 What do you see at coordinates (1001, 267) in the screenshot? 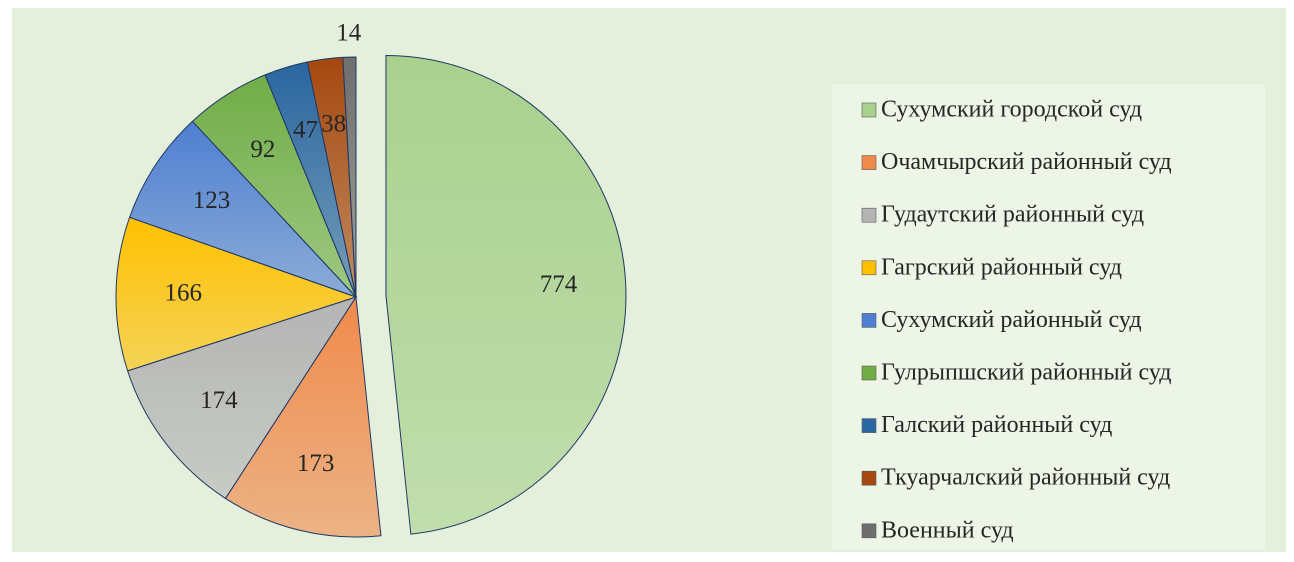
I see `legend-label: Гагрский районный суд` at bounding box center [1001, 267].